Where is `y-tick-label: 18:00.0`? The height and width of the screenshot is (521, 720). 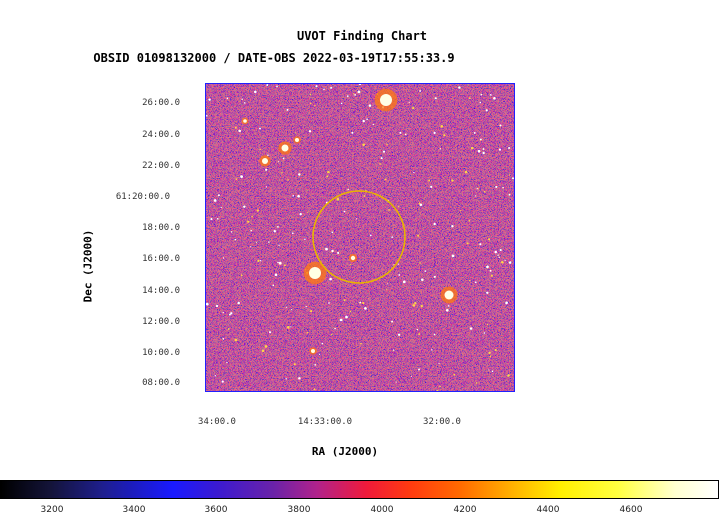 y-tick-label: 18:00.0 is located at coordinates (161, 228).